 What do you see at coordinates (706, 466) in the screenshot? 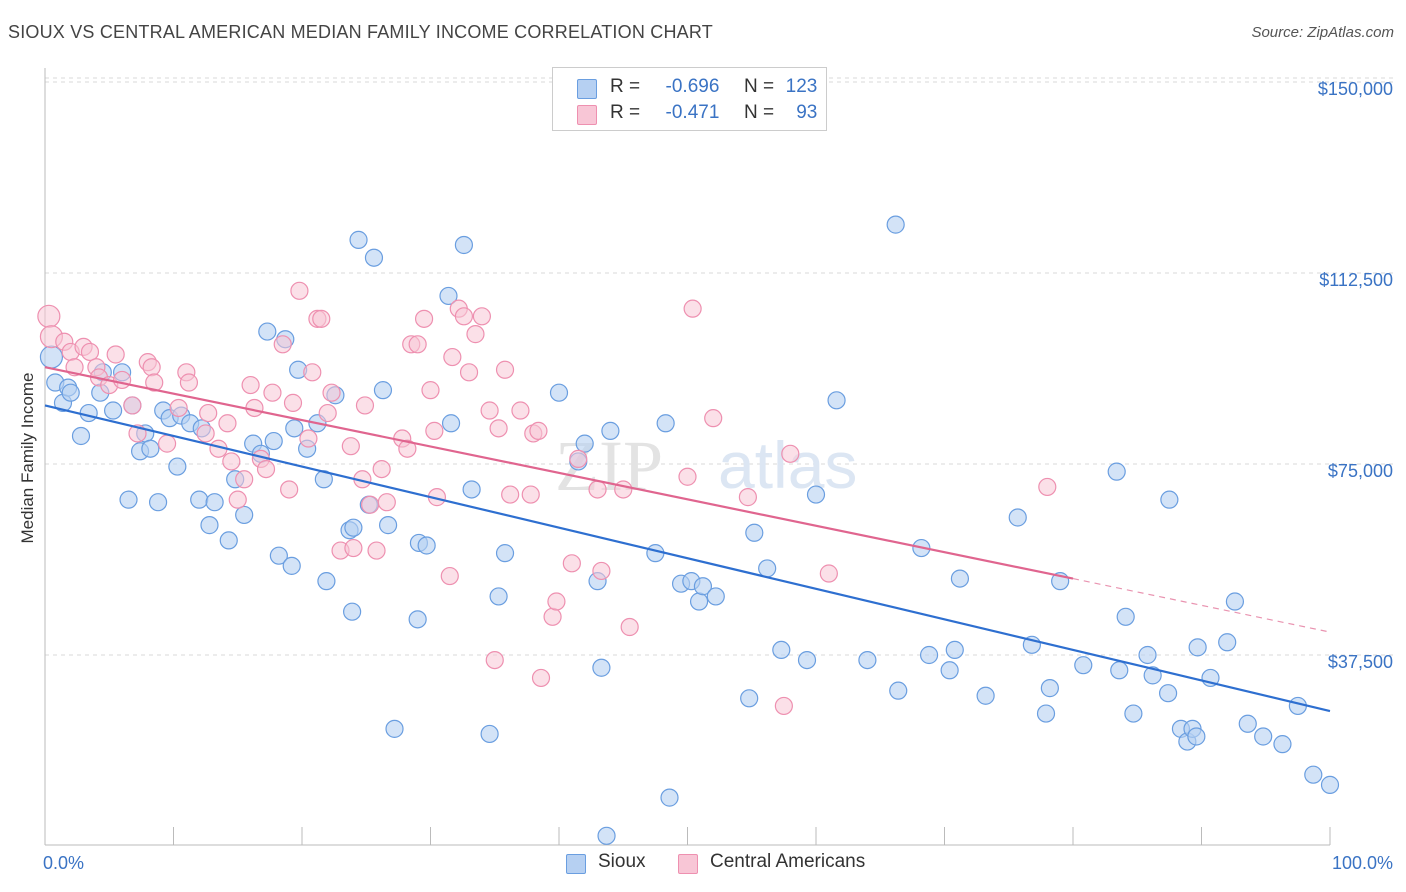
I see `watermark: ZIP atlas` at bounding box center [706, 466].